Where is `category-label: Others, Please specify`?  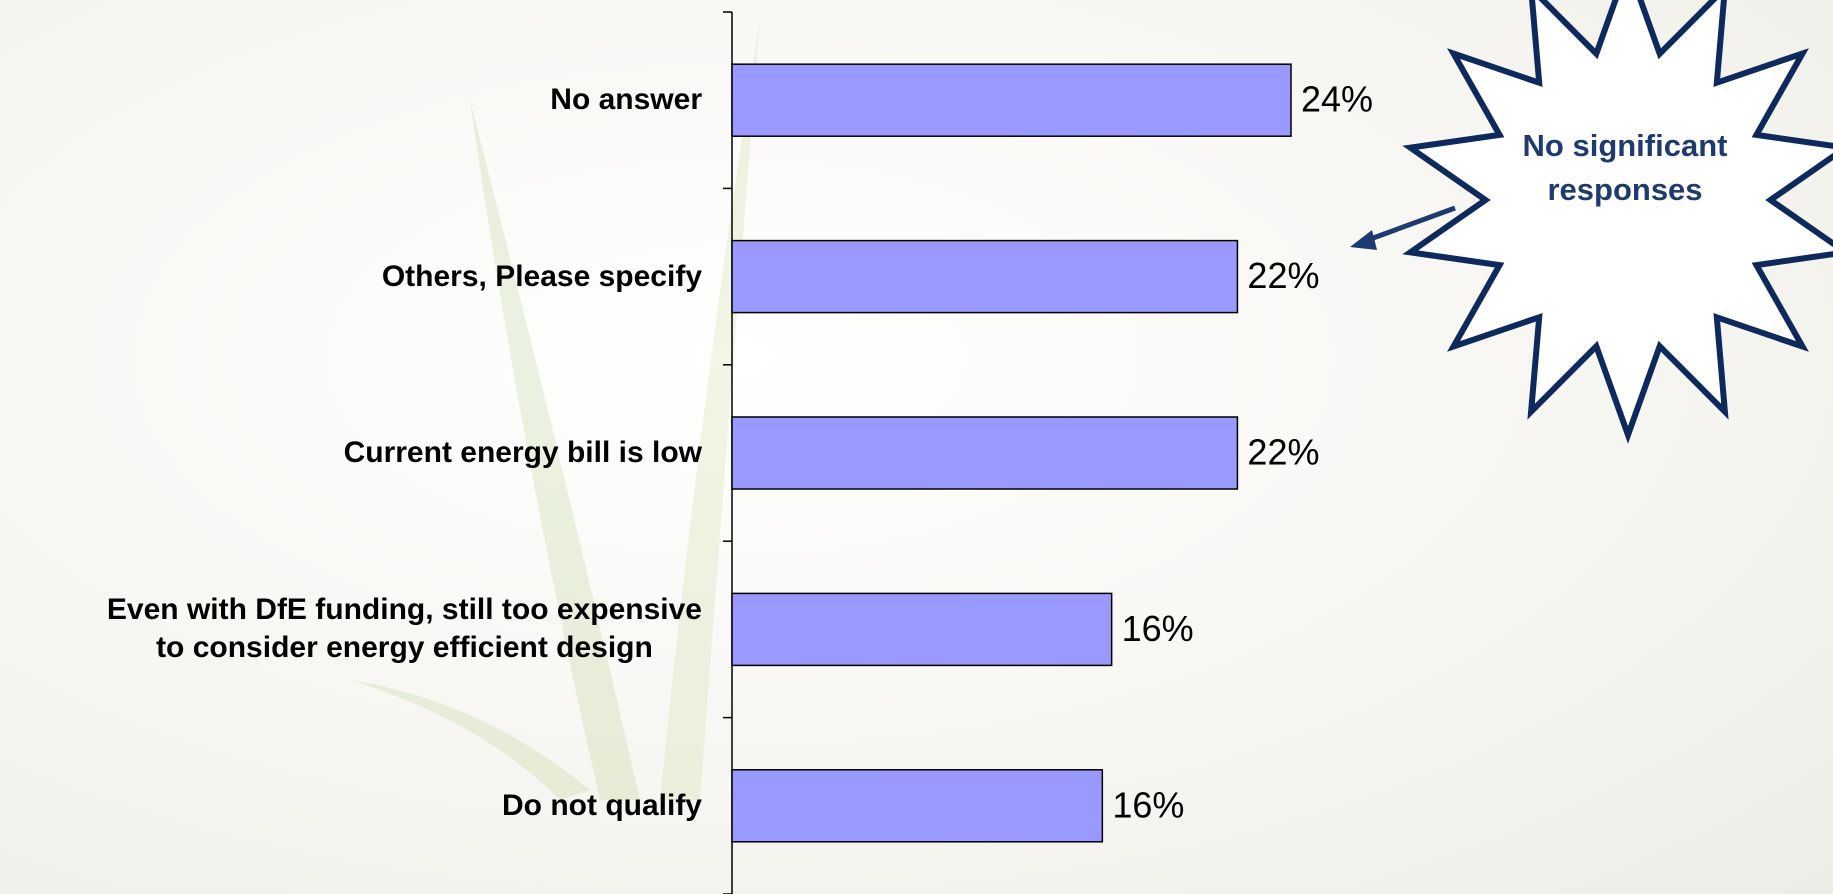
category-label: Others, Please specify is located at coordinates (541, 276).